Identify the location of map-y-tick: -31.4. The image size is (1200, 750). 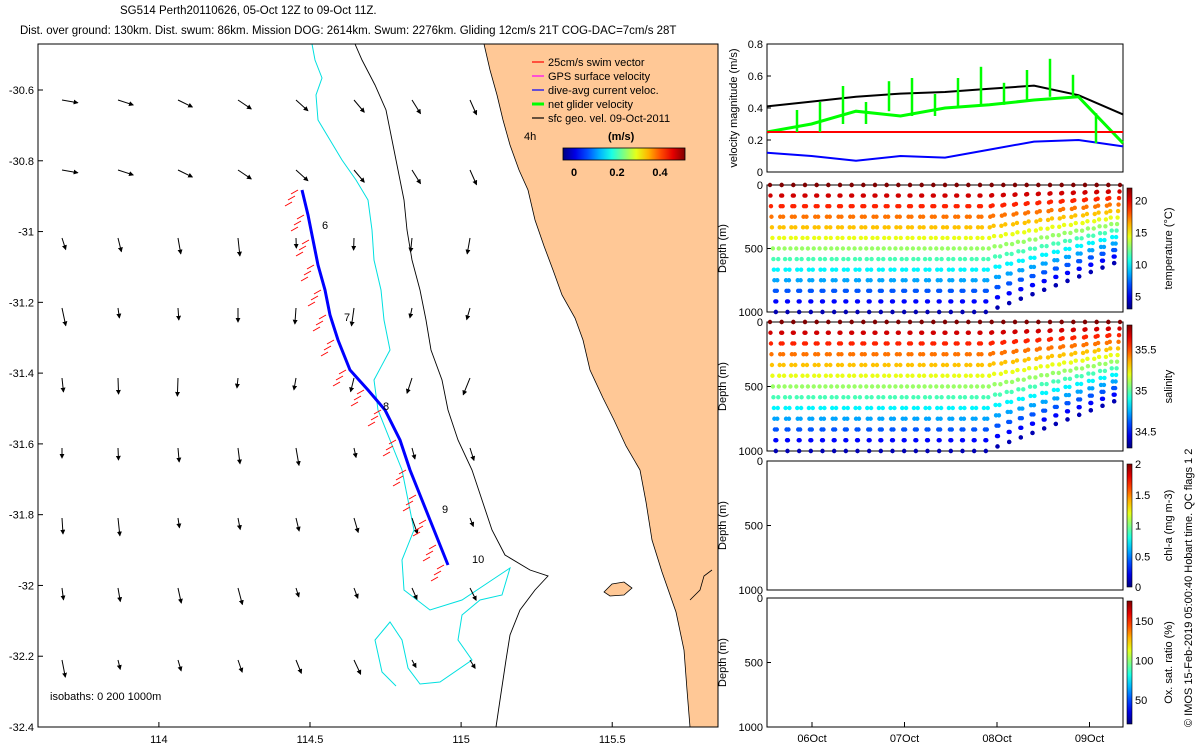
(21, 374).